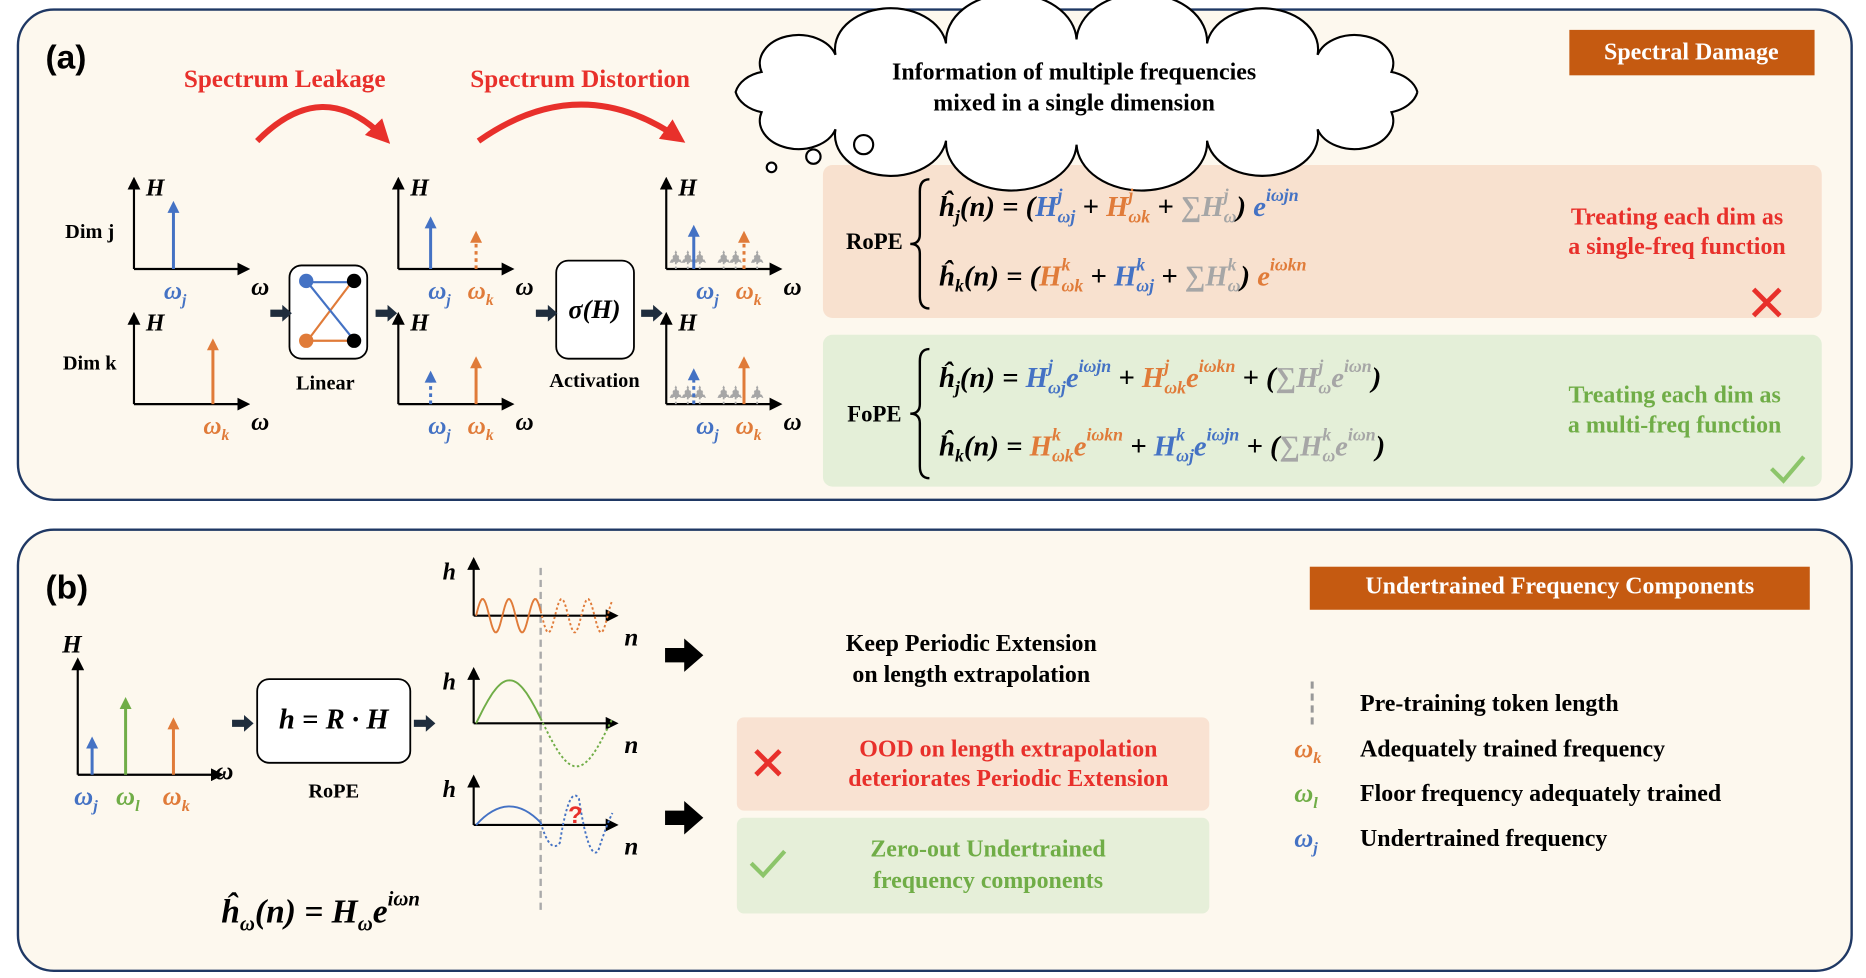 This screenshot has height=978, width=1866. Describe the element at coordinates (1139, 216) in the screenshot. I see `subscript: ωk` at that location.